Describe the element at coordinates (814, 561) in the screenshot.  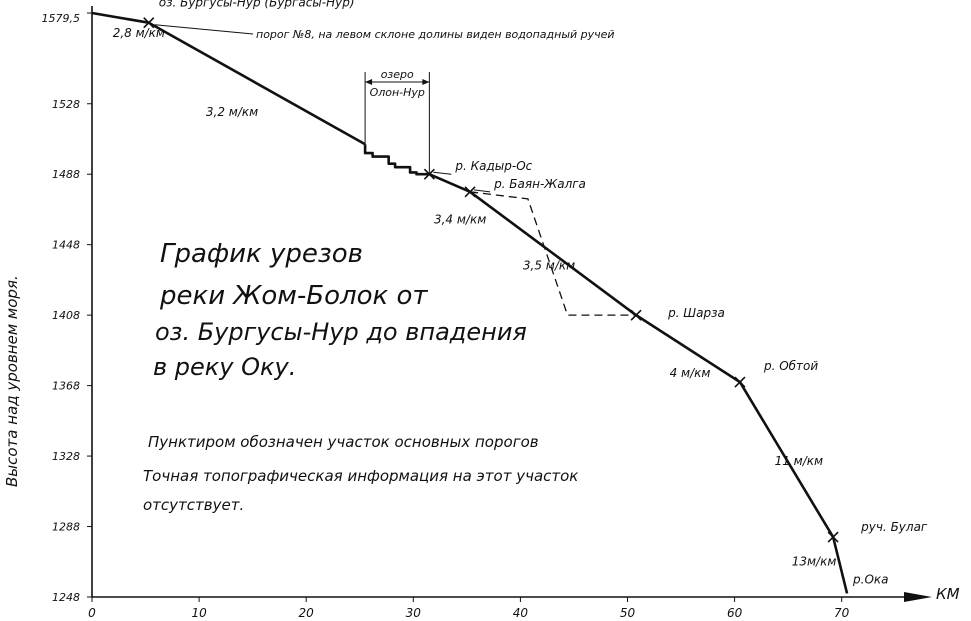
I see `slope-label: 13м/км` at that location.